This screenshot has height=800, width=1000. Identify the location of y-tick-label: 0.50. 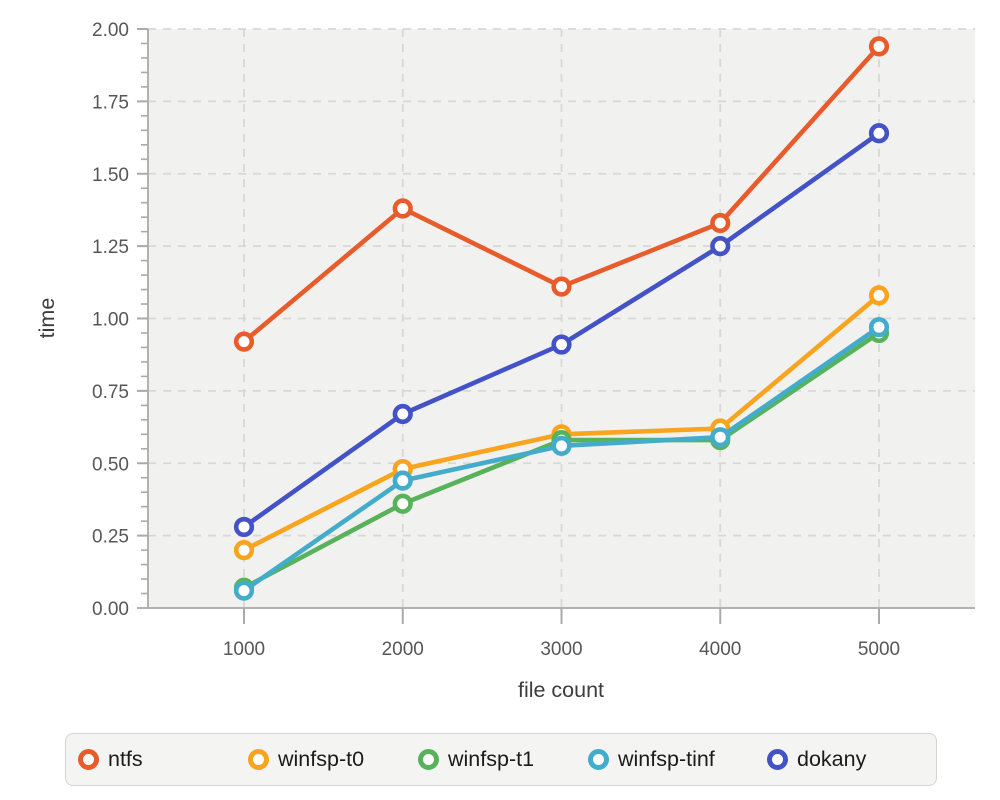
(110, 464).